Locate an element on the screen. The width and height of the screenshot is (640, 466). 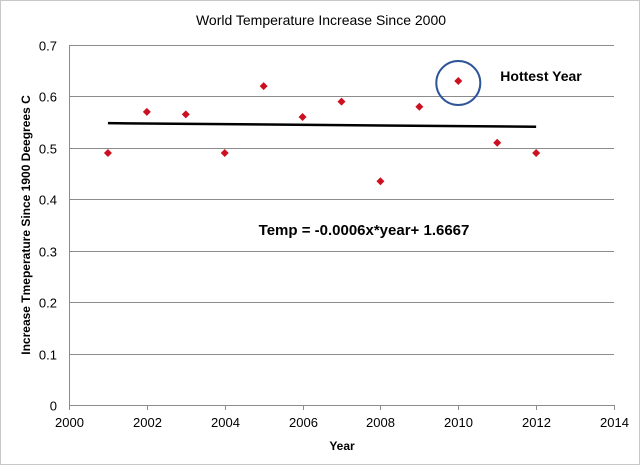
y-tick-label: 0.1 is located at coordinates (48, 355).